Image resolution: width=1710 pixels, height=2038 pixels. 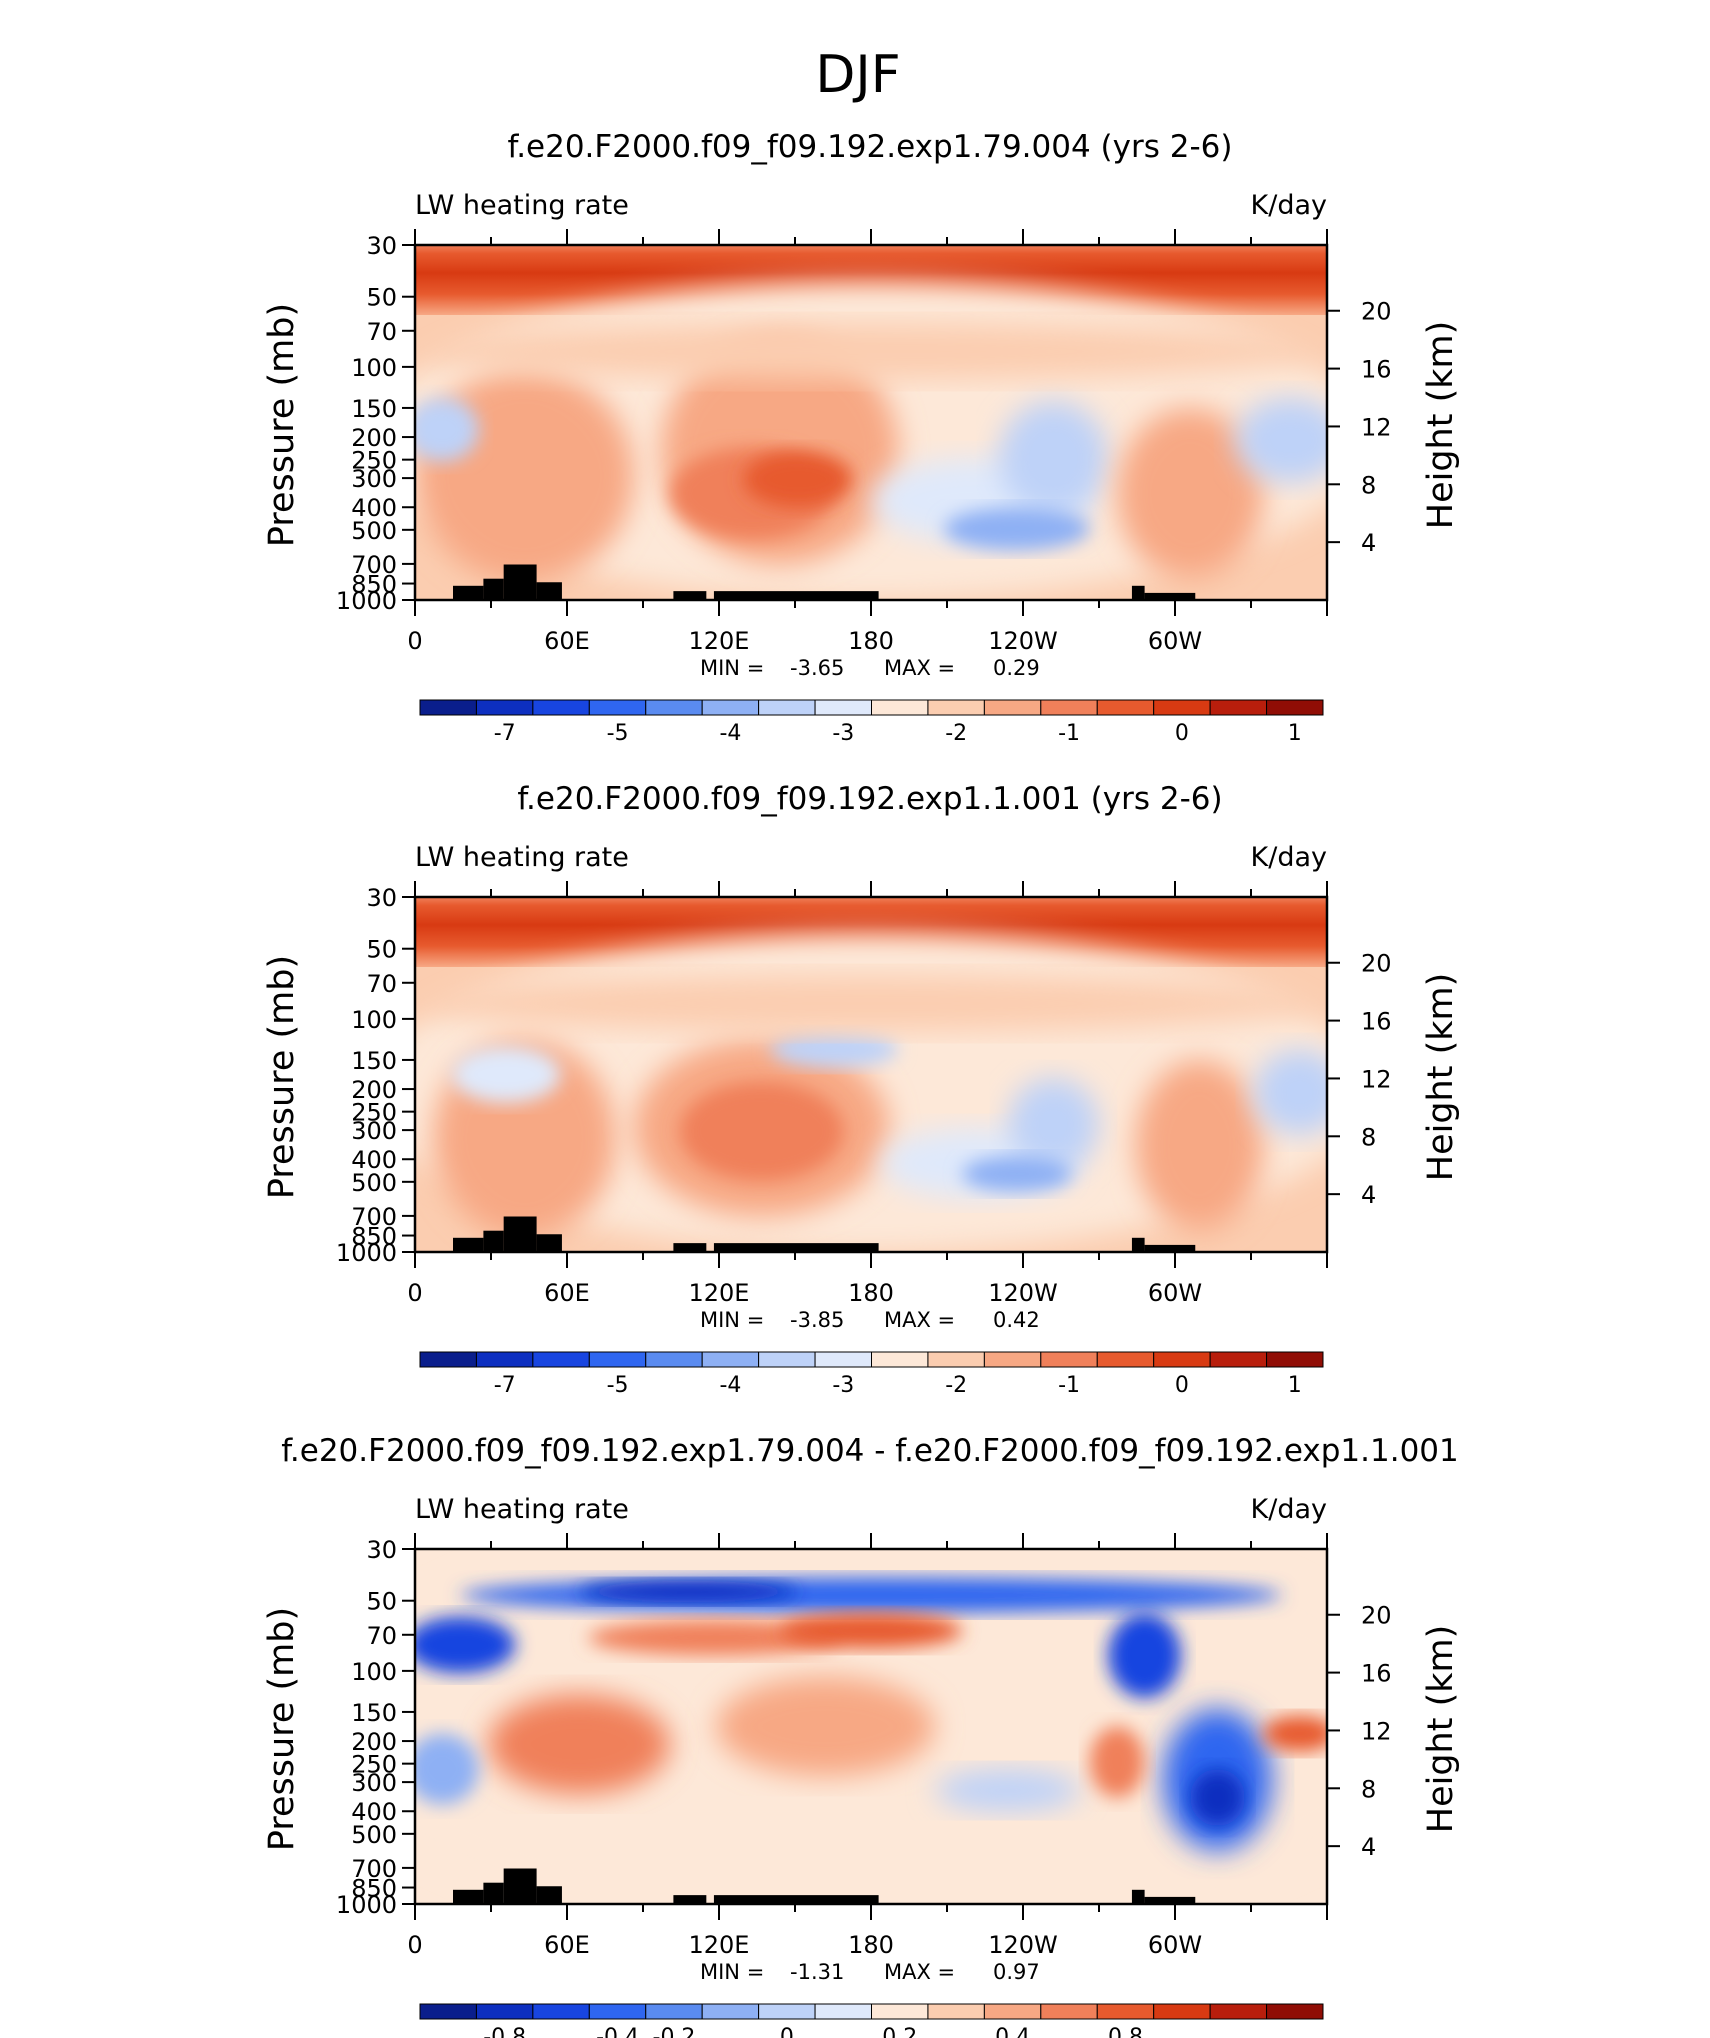 I want to click on y-axis-title: Pressure (mb), so click(x=282, y=1729).